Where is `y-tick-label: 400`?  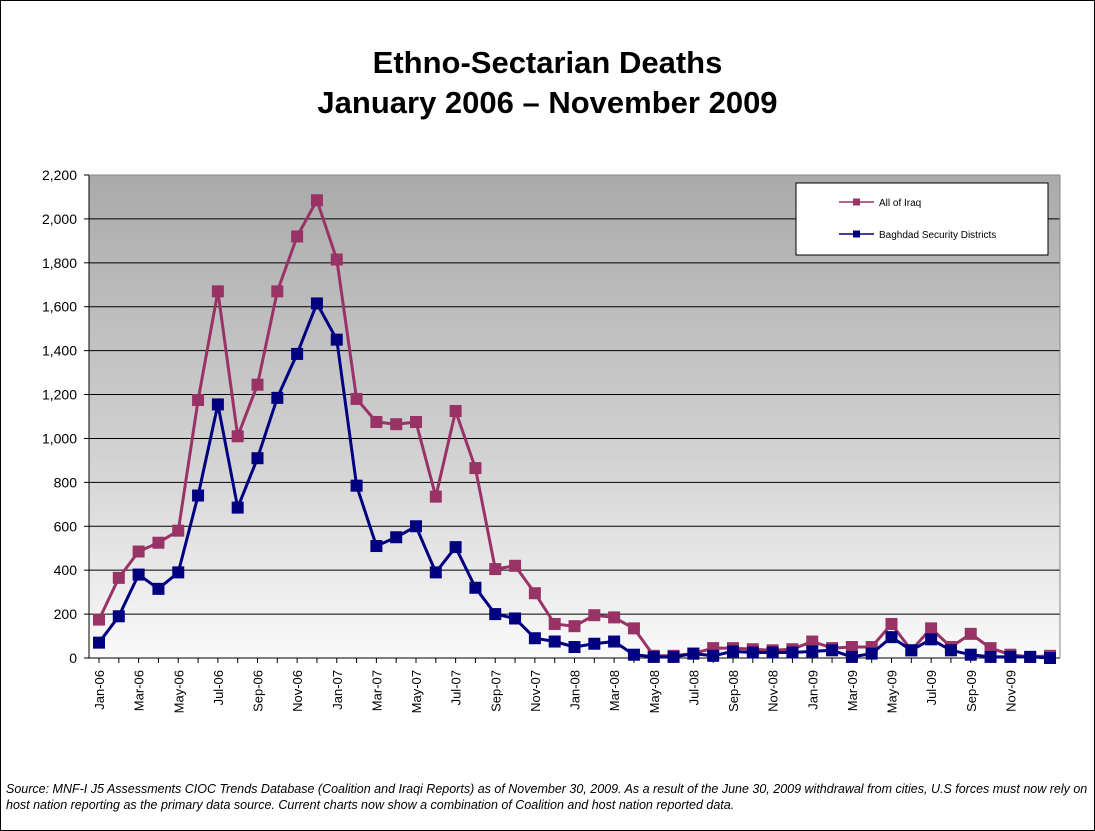
y-tick-label: 400 is located at coordinates (66, 570).